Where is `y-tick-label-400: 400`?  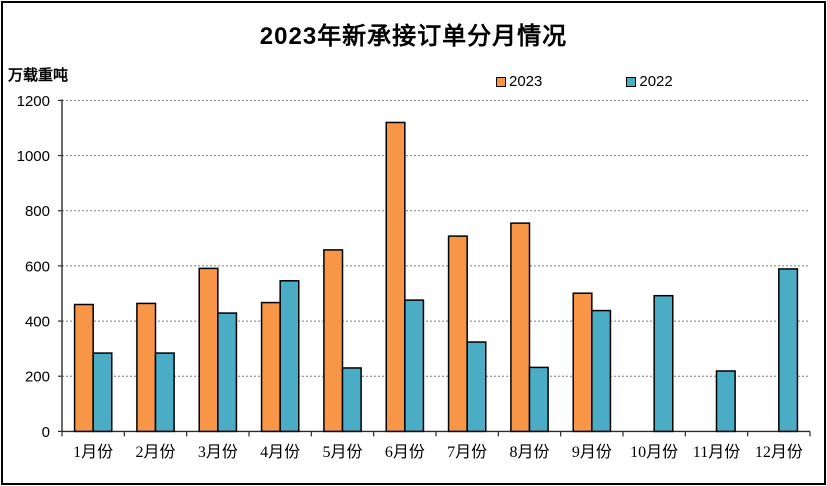 y-tick-label-400: 400 is located at coordinates (37, 322).